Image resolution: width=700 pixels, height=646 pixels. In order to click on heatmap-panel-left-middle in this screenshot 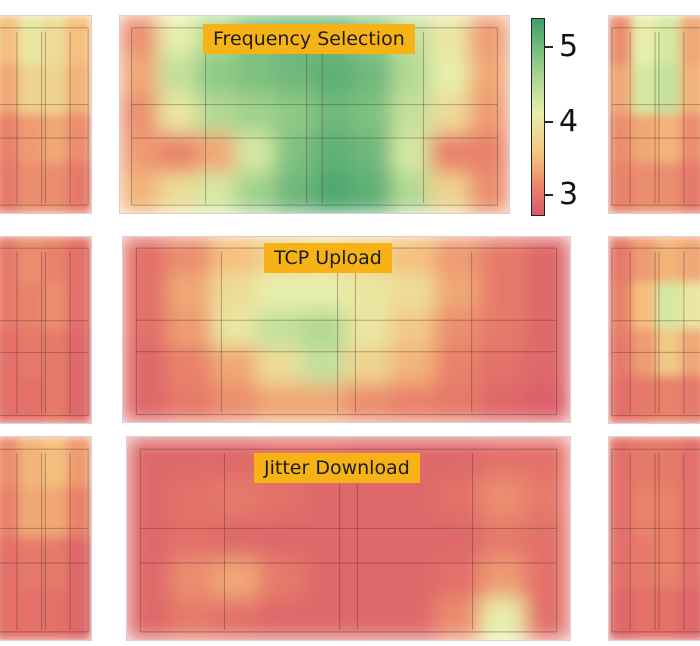, I will do `click(46, 330)`.